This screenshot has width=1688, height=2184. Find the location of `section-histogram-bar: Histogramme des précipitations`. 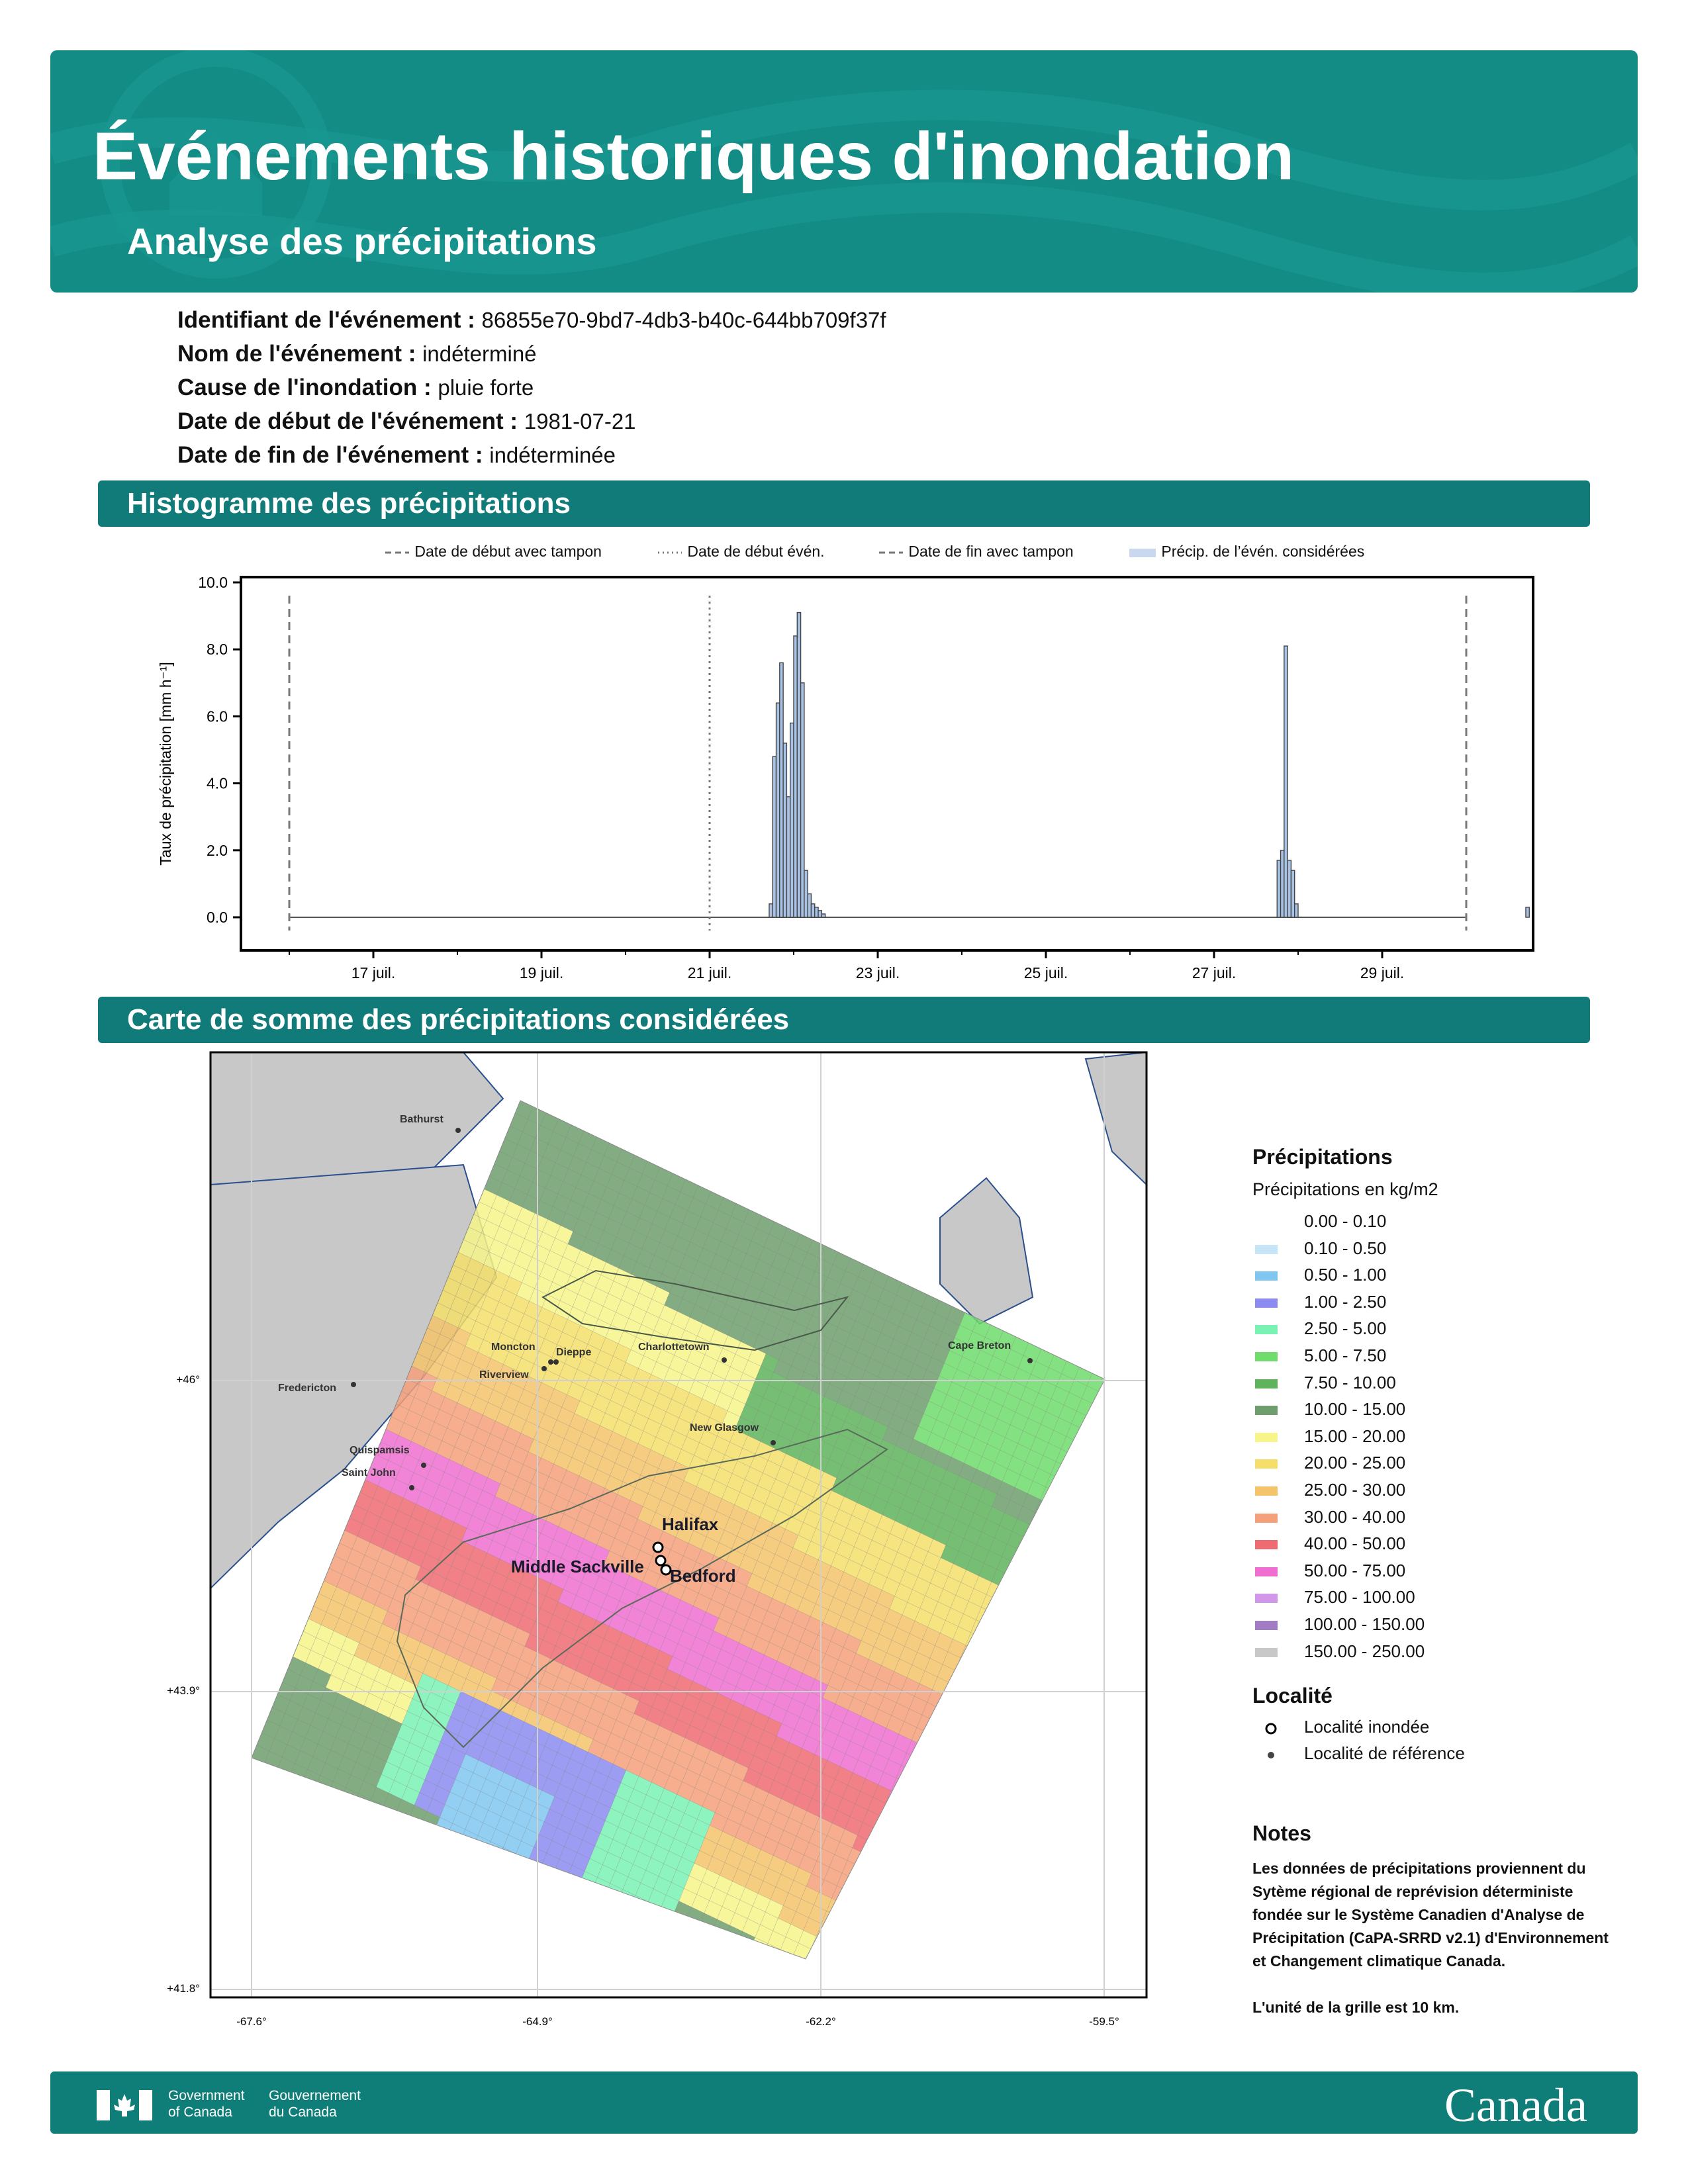

section-histogram-bar: Histogramme des précipitations is located at coordinates (844, 503).